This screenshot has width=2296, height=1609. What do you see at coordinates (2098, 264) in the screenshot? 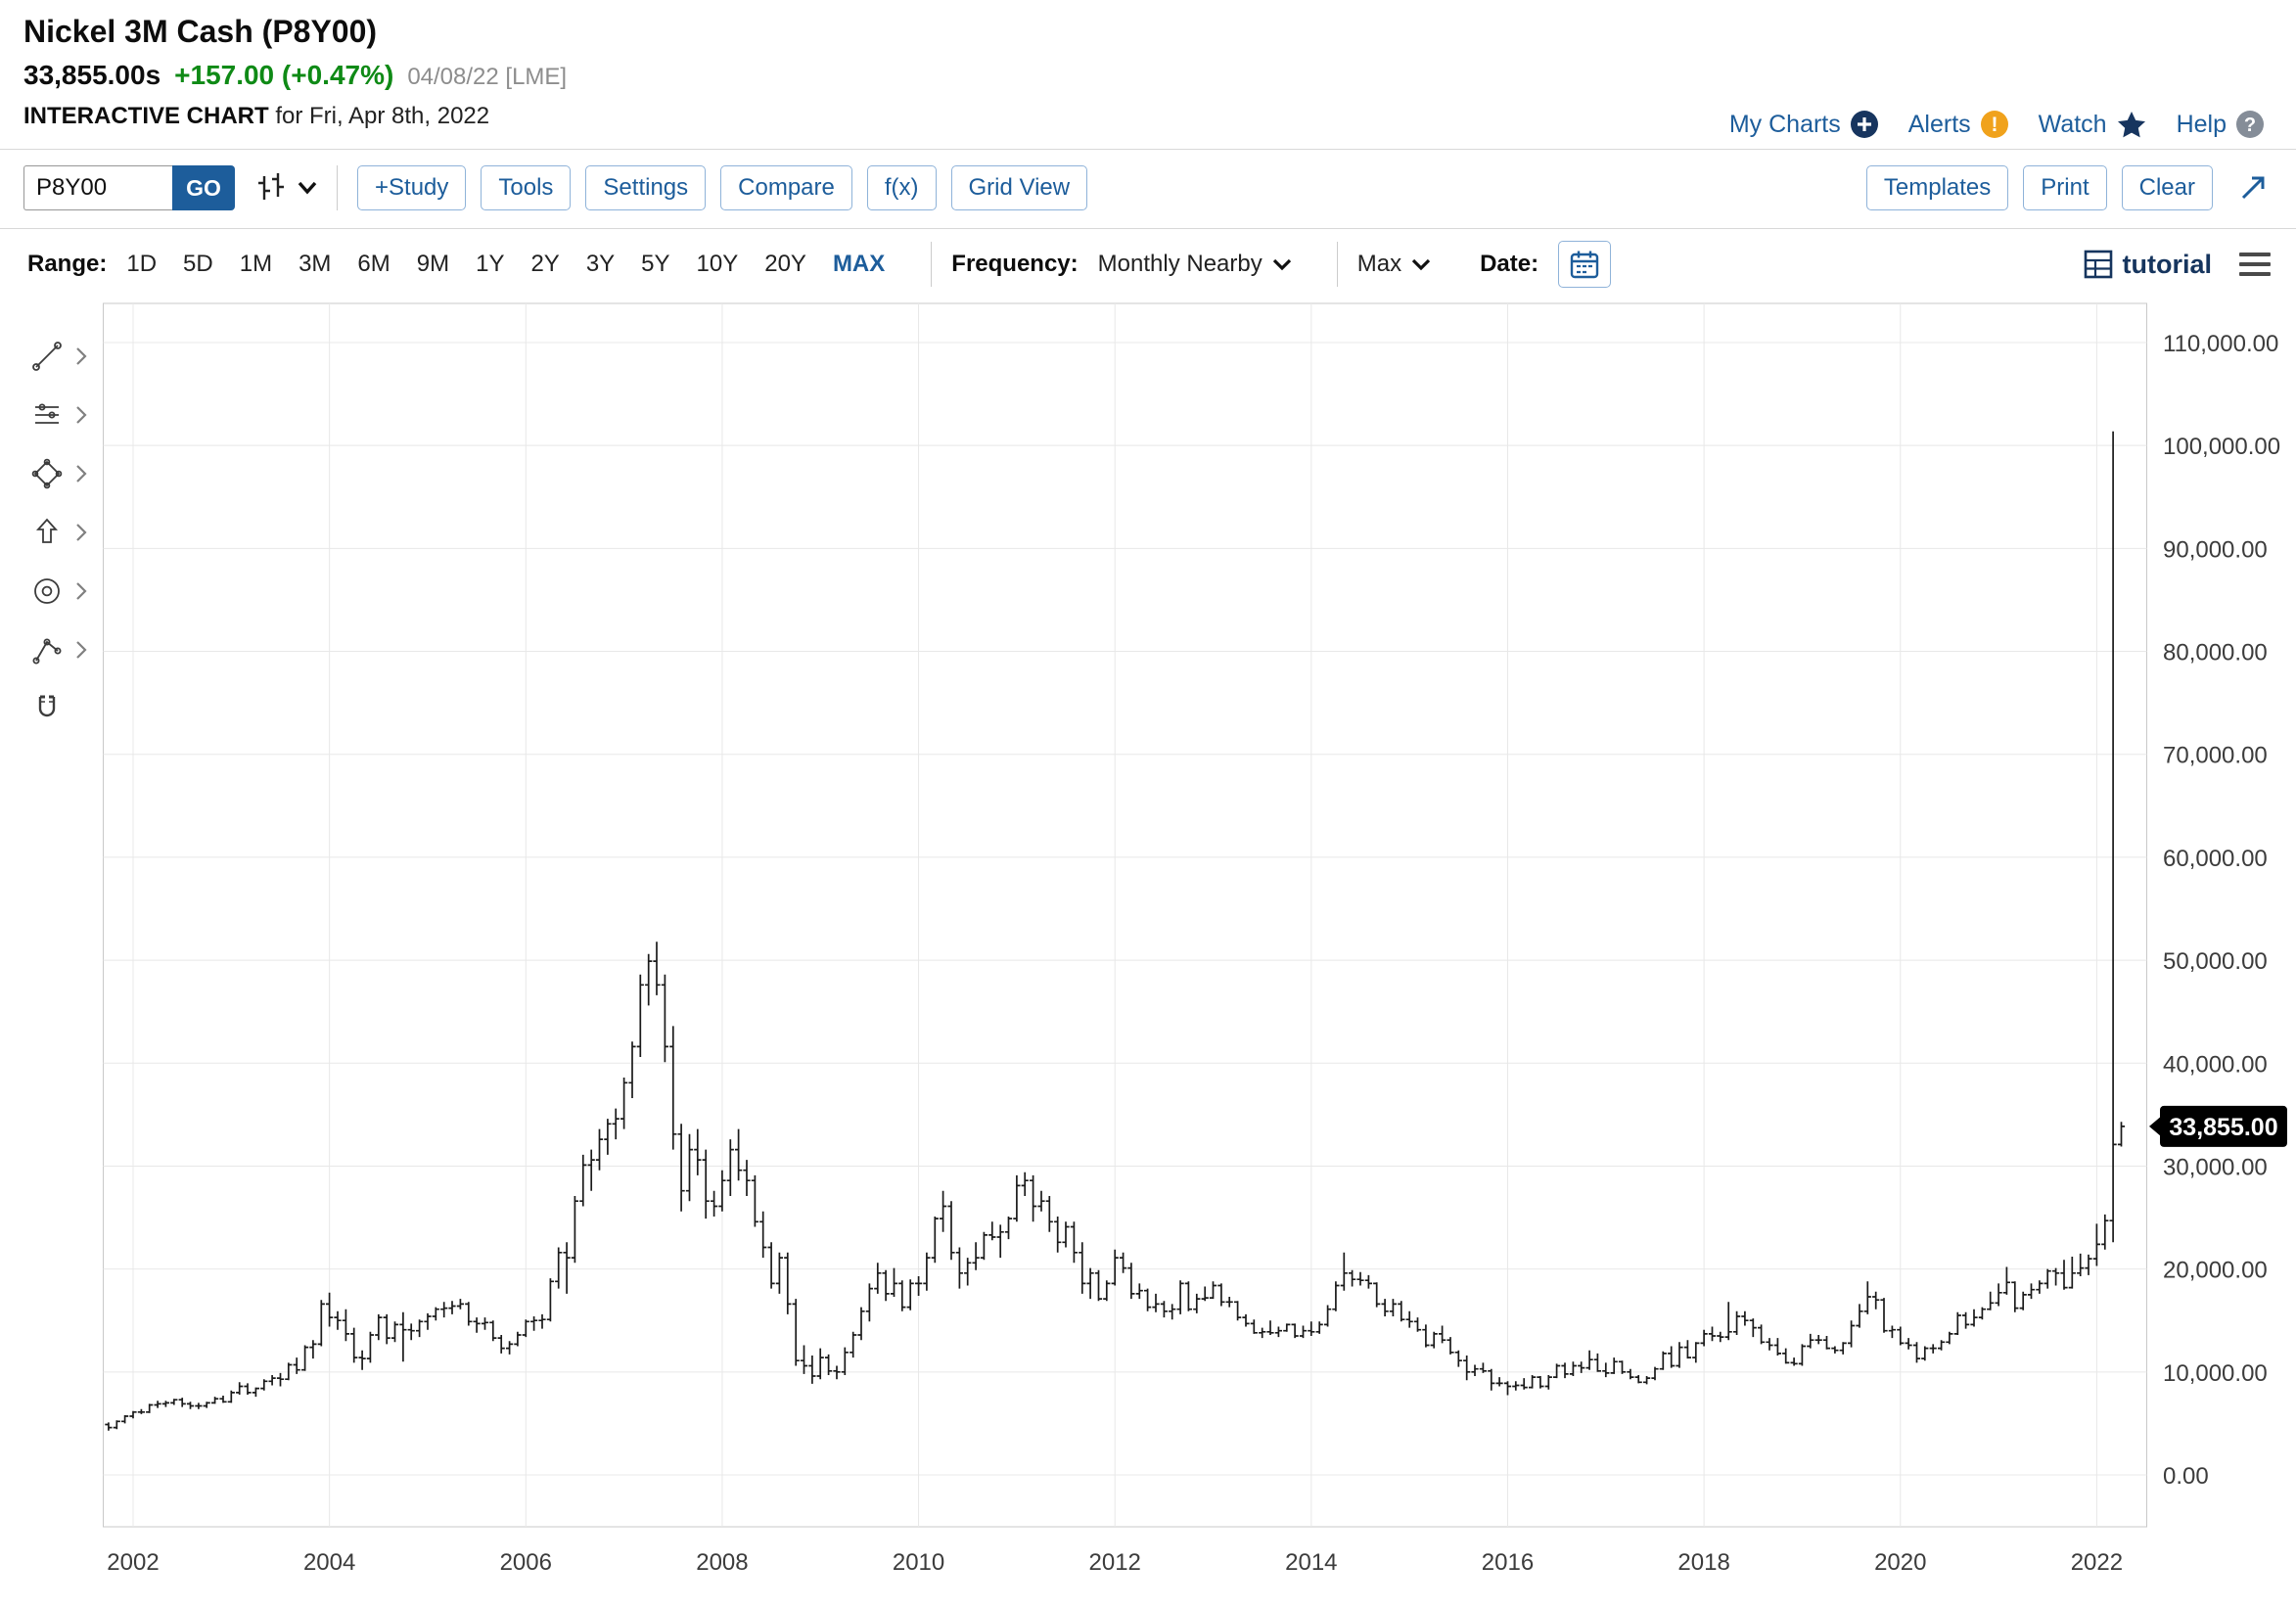
I see `grid-icon` at bounding box center [2098, 264].